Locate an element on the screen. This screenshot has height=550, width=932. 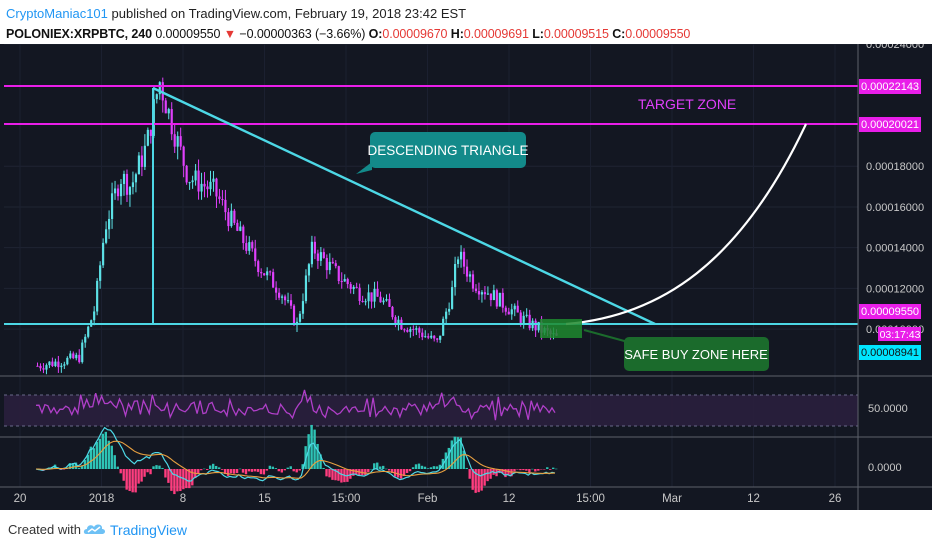
countdown-tag is located at coordinates (899, 334).